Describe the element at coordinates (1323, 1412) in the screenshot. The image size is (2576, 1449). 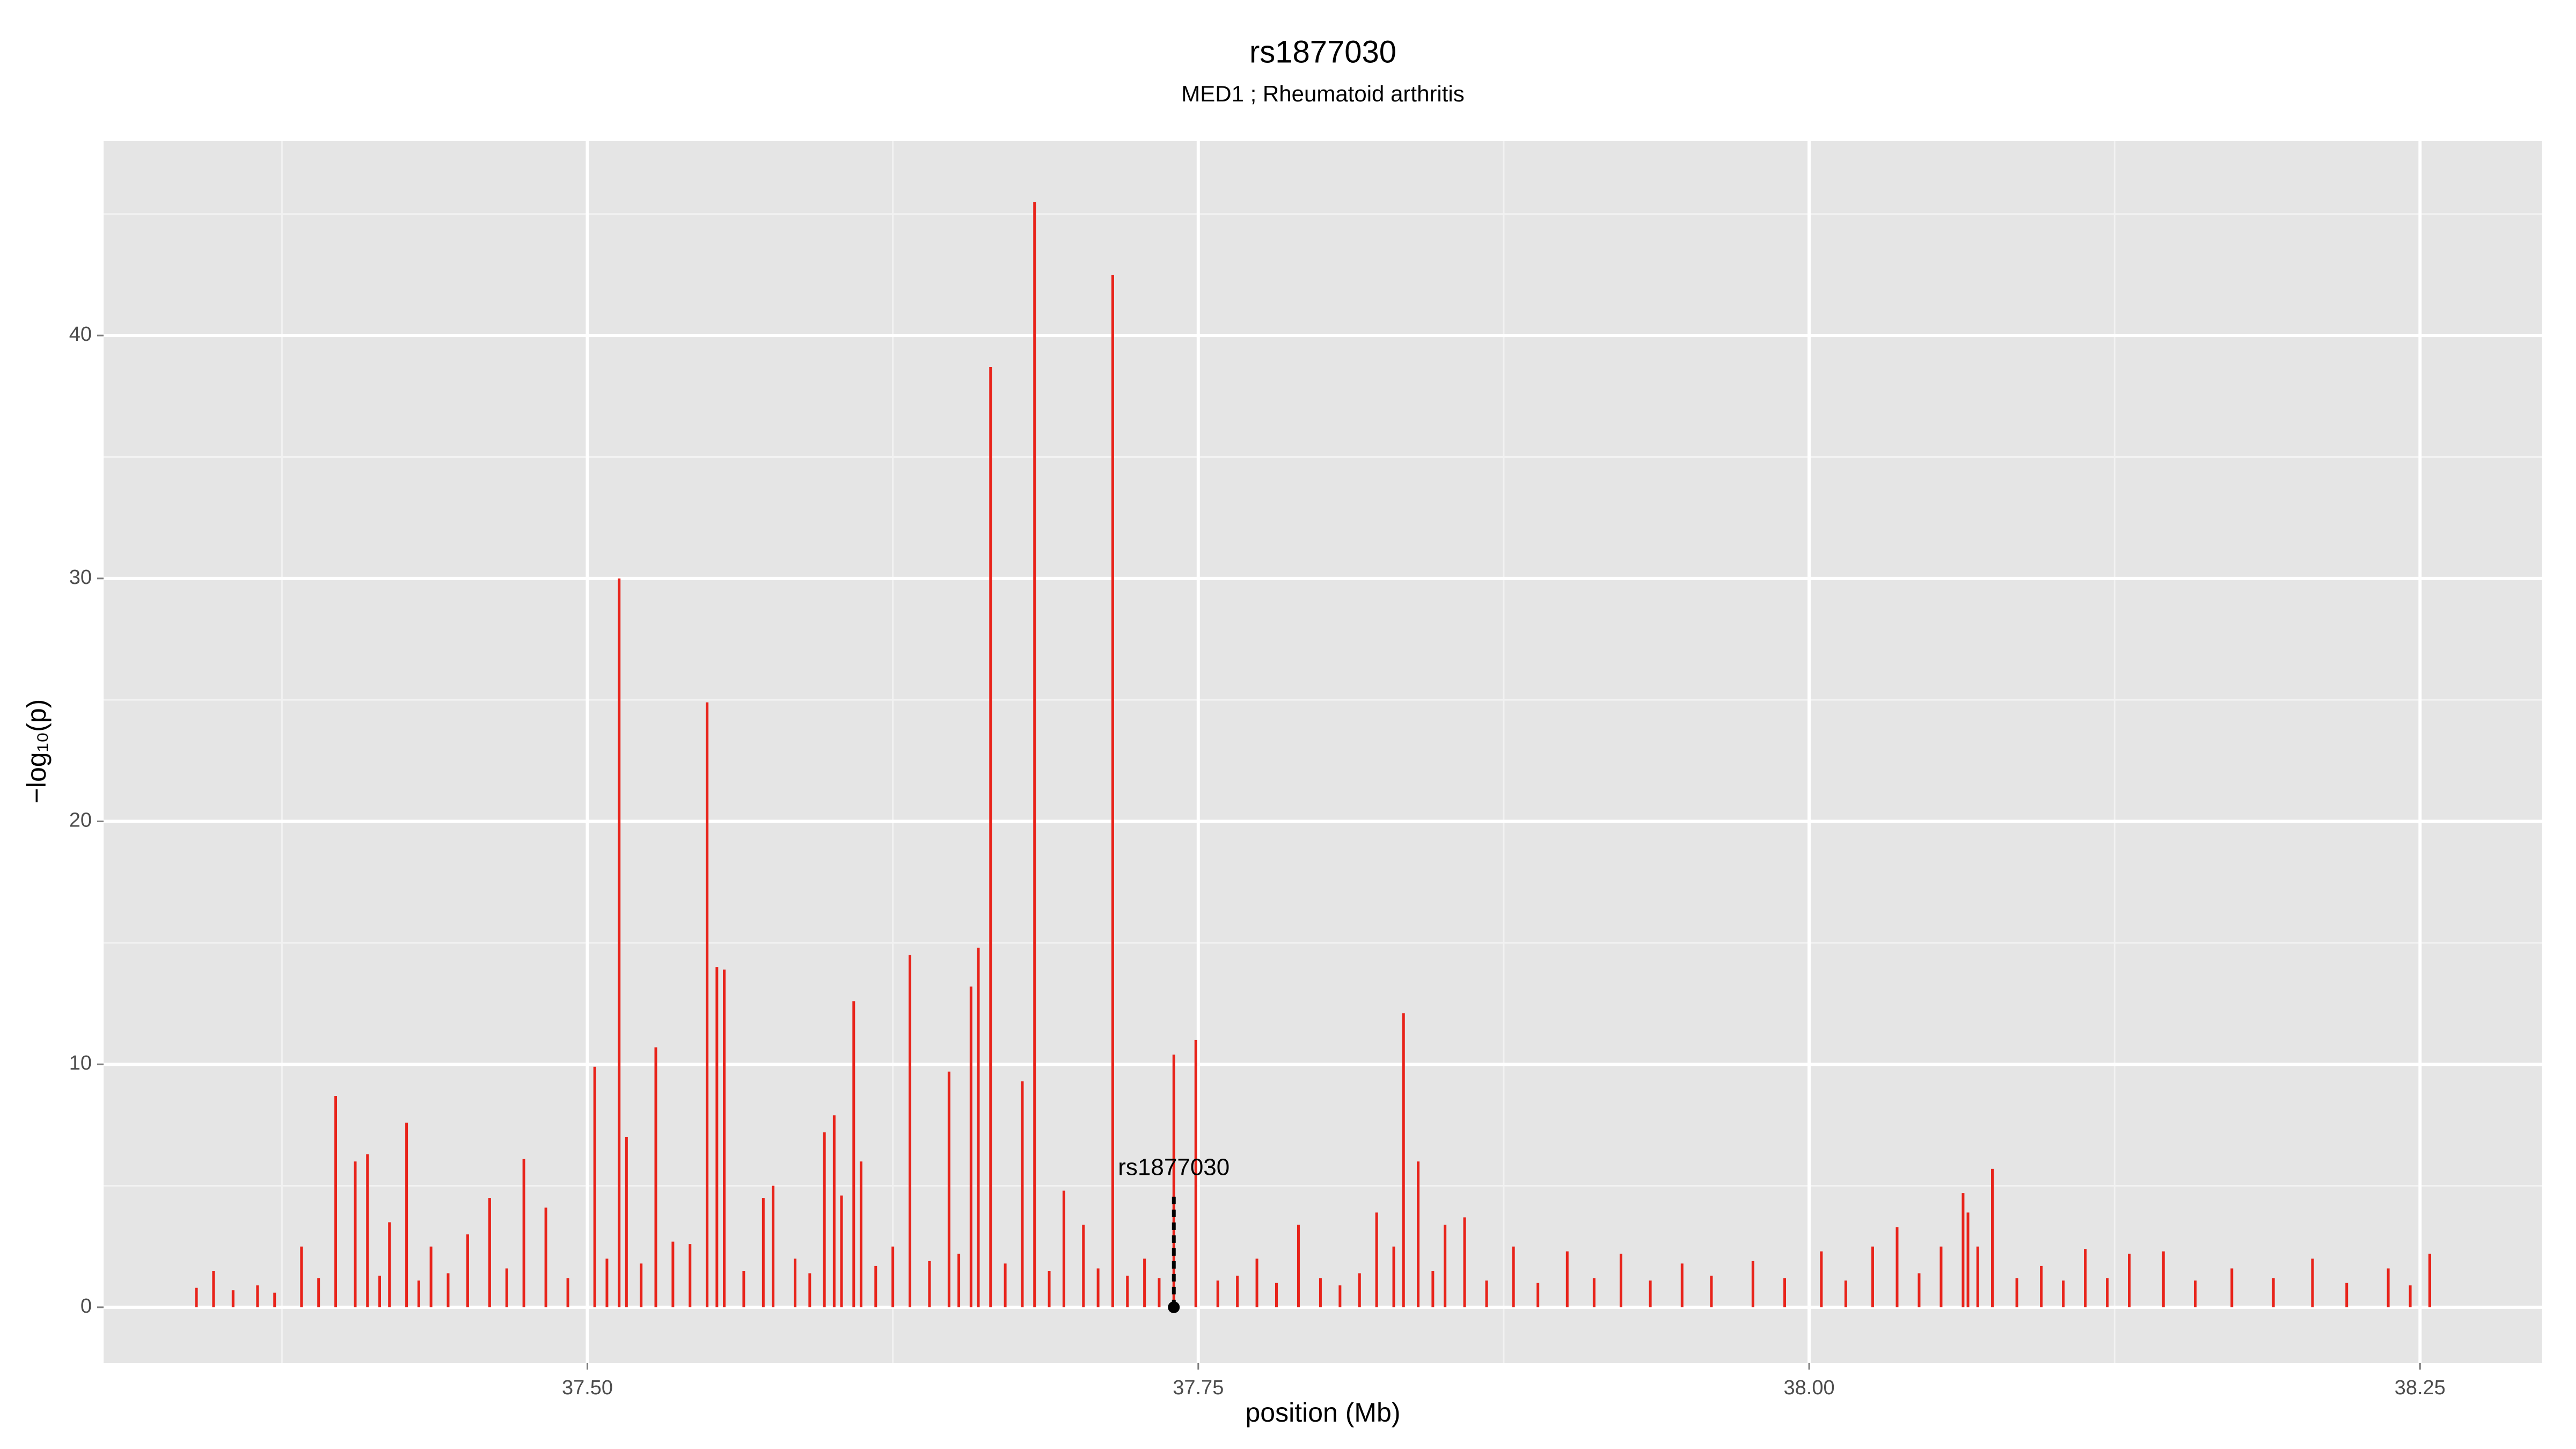
I see `x-axis-title: position (Mb)` at that location.